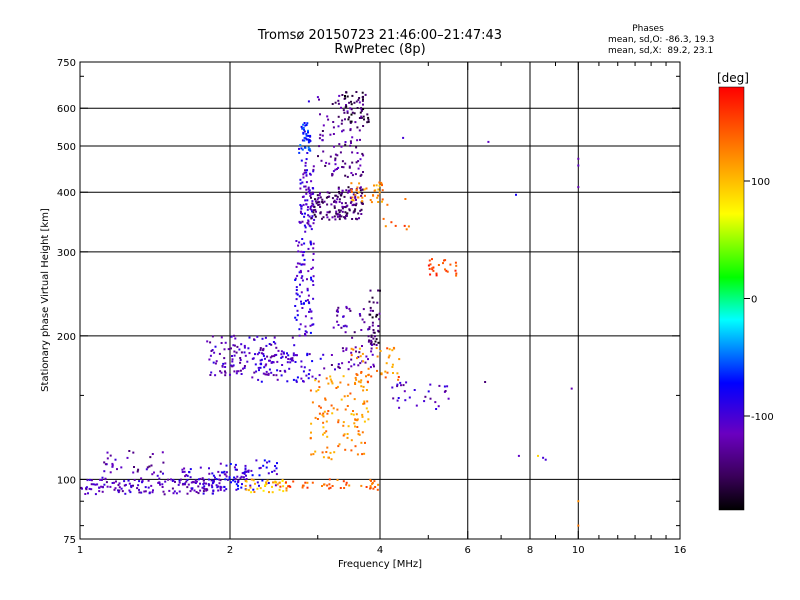  What do you see at coordinates (530, 550) in the screenshot?
I see `x-tick-label: 8` at bounding box center [530, 550].